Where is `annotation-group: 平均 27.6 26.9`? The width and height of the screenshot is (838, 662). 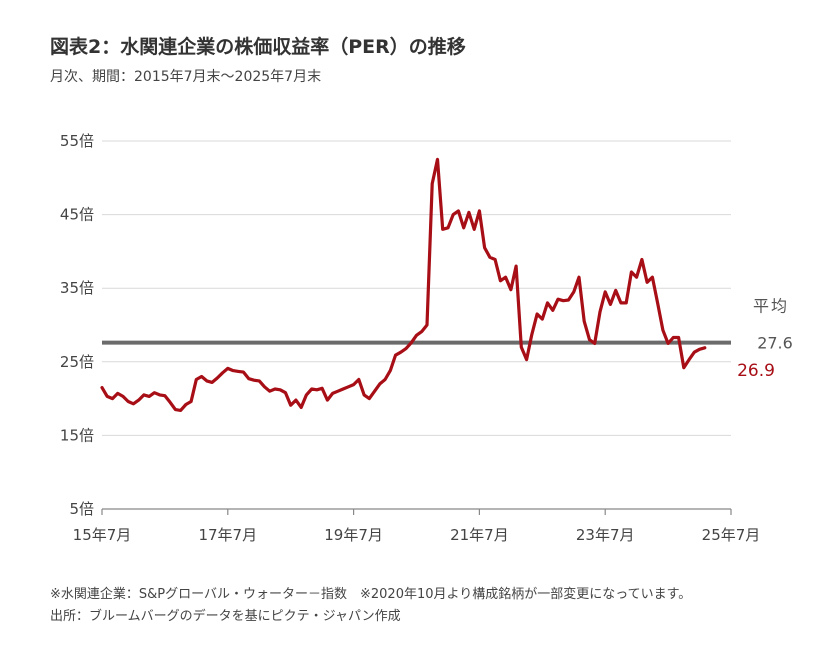 annotation-group: 平均 27.6 26.9 is located at coordinates (765, 339).